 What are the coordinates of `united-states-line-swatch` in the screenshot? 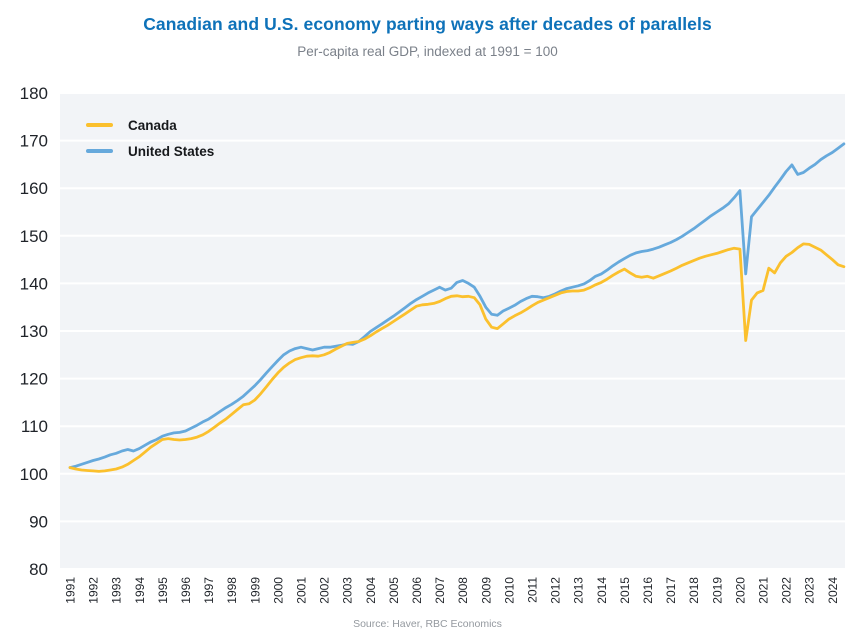 It's located at (99, 151).